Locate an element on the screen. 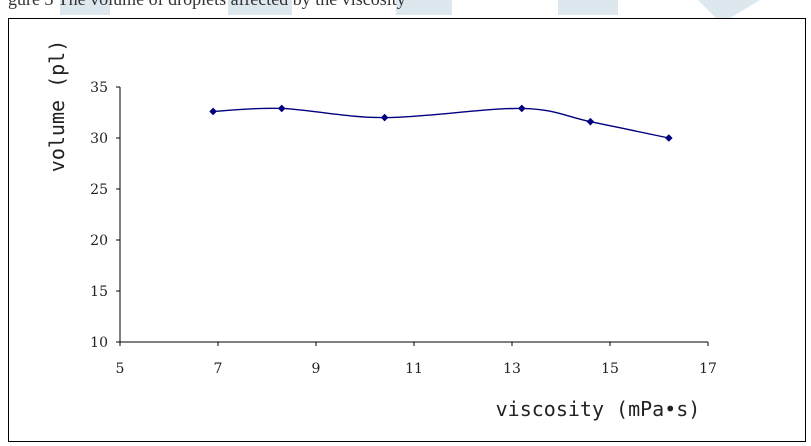 Image resolution: width=811 pixels, height=446 pixels. x-tick-label: 17 is located at coordinates (708, 369).